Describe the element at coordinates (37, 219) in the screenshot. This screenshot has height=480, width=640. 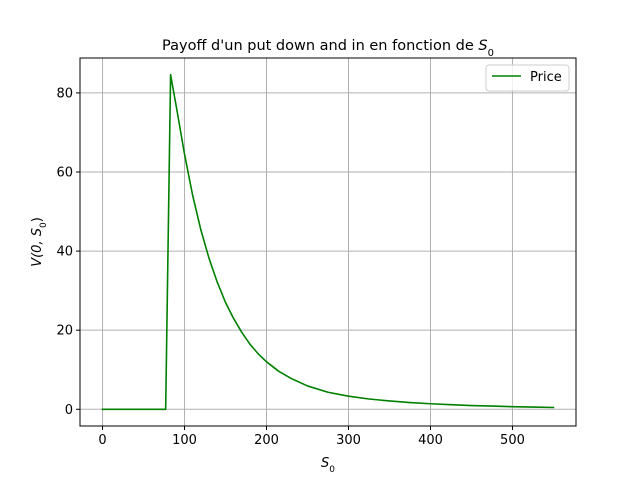
I see `y-axis-label-suffix: )` at that location.